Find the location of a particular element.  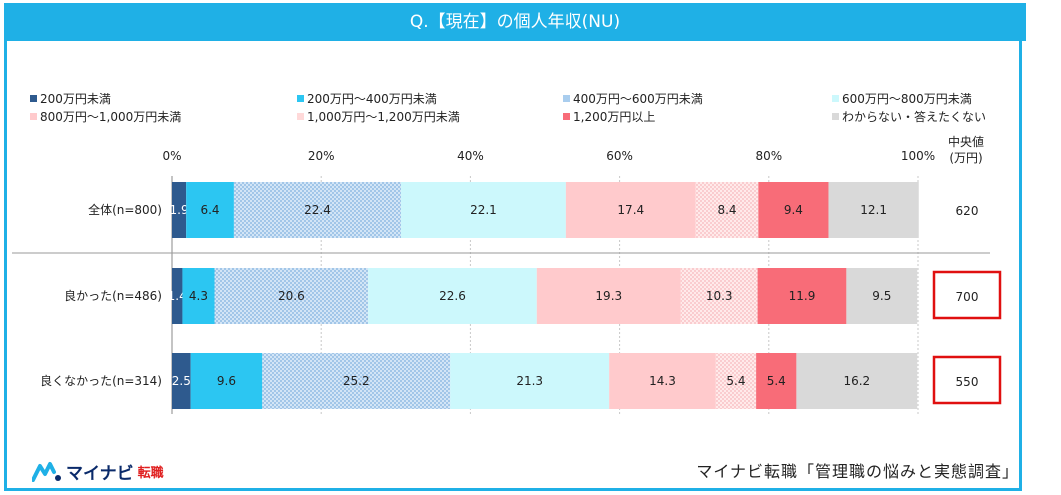

data-label: 25.2 is located at coordinates (356, 381).